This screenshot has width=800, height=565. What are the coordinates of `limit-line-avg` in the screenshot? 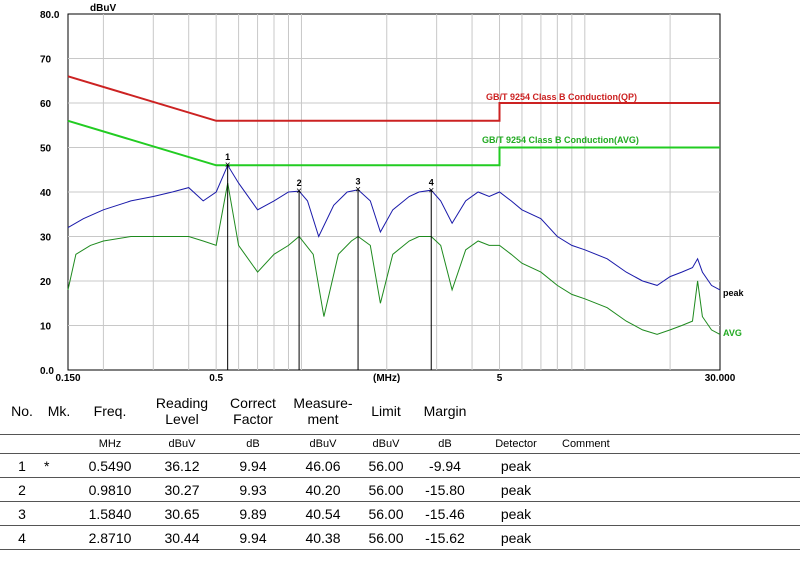 It's located at (393, 143).